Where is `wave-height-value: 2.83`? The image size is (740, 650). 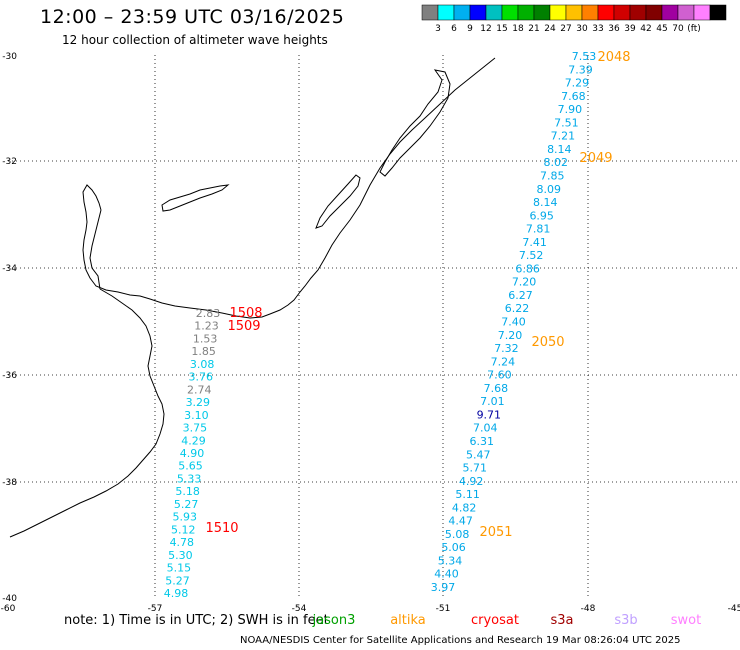 wave-height-value: 2.83 is located at coordinates (208, 313).